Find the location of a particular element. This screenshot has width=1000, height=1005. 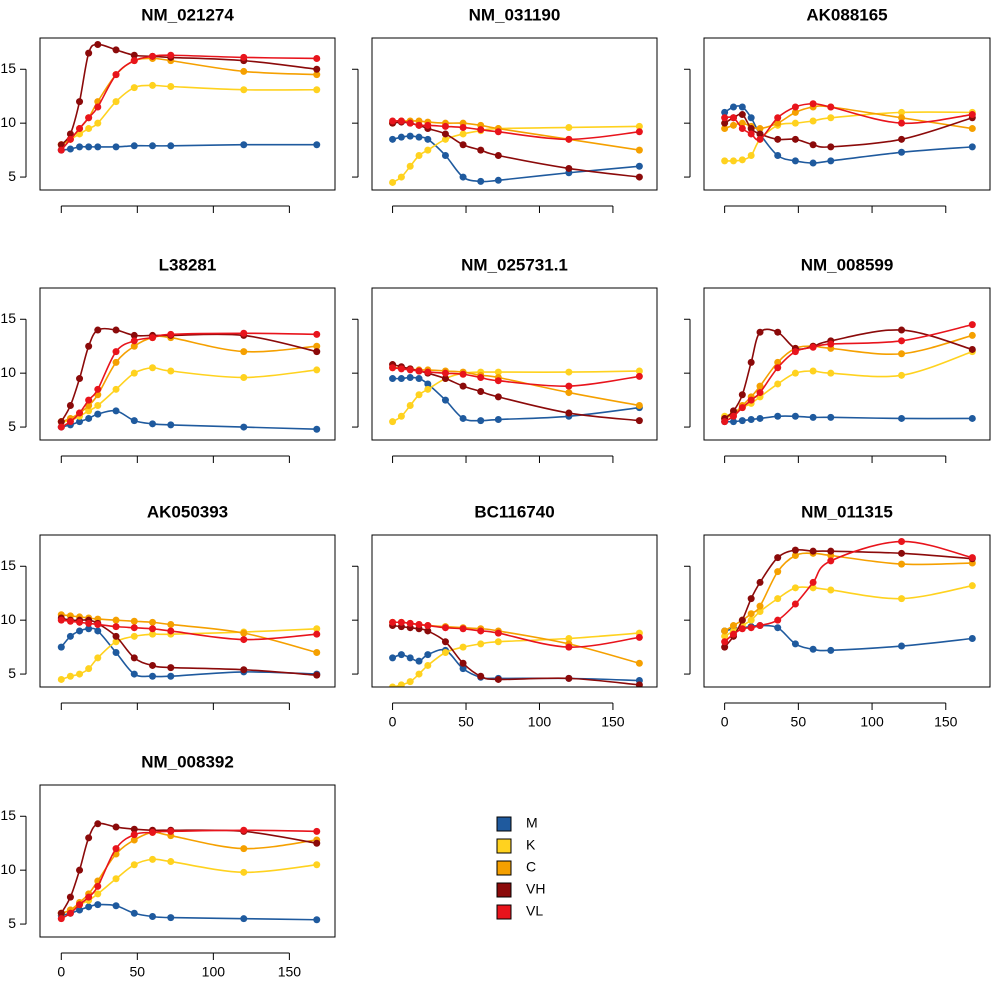

panel-title: NM_021274 is located at coordinates (187, 14).